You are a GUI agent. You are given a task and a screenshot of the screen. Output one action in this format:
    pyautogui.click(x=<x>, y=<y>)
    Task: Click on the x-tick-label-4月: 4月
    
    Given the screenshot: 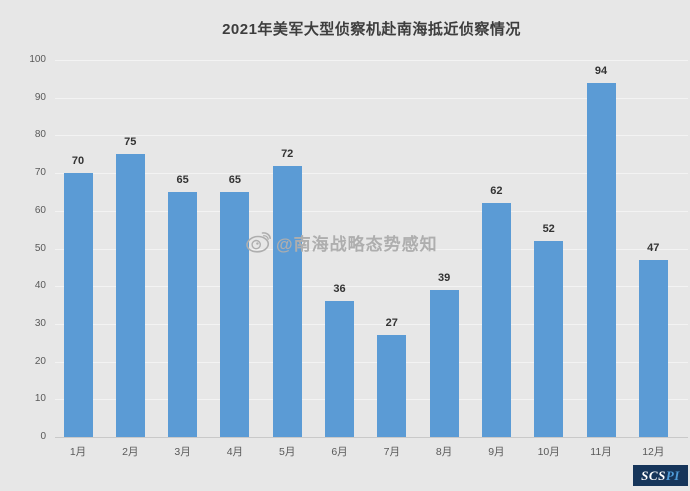 What is the action you would take?
    pyautogui.click(x=235, y=452)
    